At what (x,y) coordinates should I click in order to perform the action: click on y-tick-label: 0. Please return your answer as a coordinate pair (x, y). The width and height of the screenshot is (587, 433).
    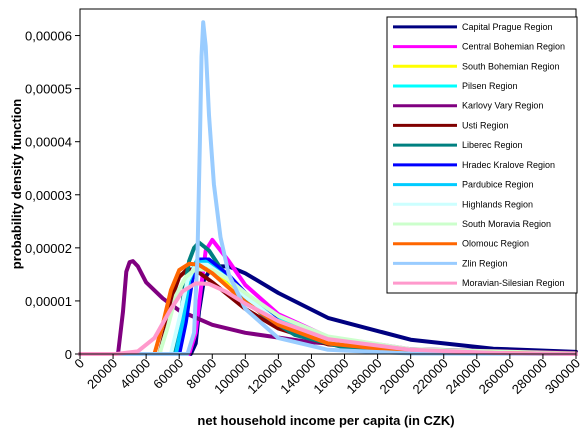
    Looking at the image, I should click on (68, 354).